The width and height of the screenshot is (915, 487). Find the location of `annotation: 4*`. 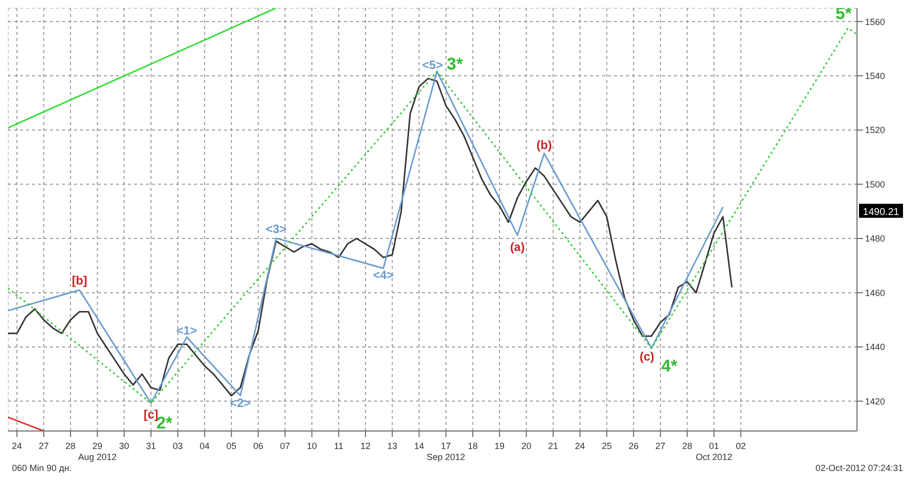

annotation: 4* is located at coordinates (669, 366).